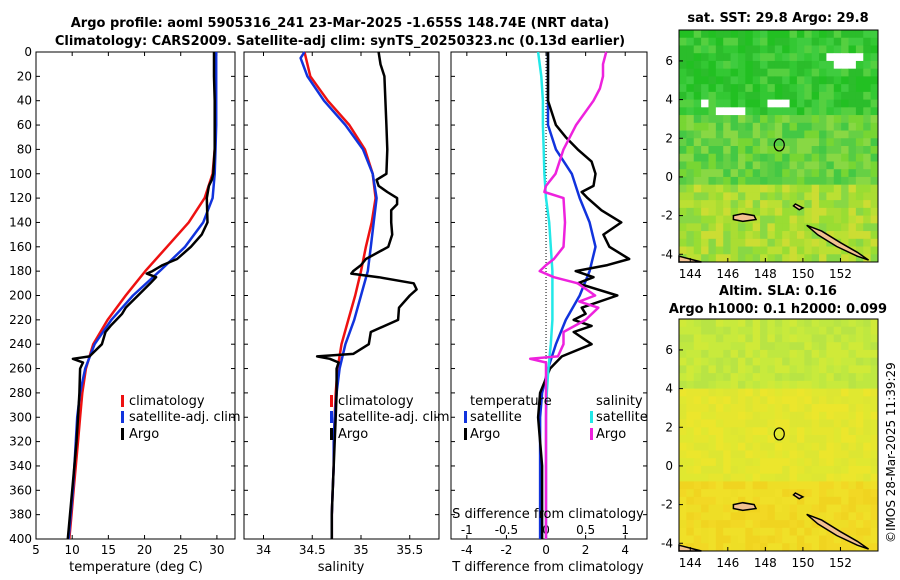 The width and height of the screenshot is (900, 580). What do you see at coordinates (547, 567) in the screenshot?
I see `difference-xlabel: T difference from climatology` at bounding box center [547, 567].